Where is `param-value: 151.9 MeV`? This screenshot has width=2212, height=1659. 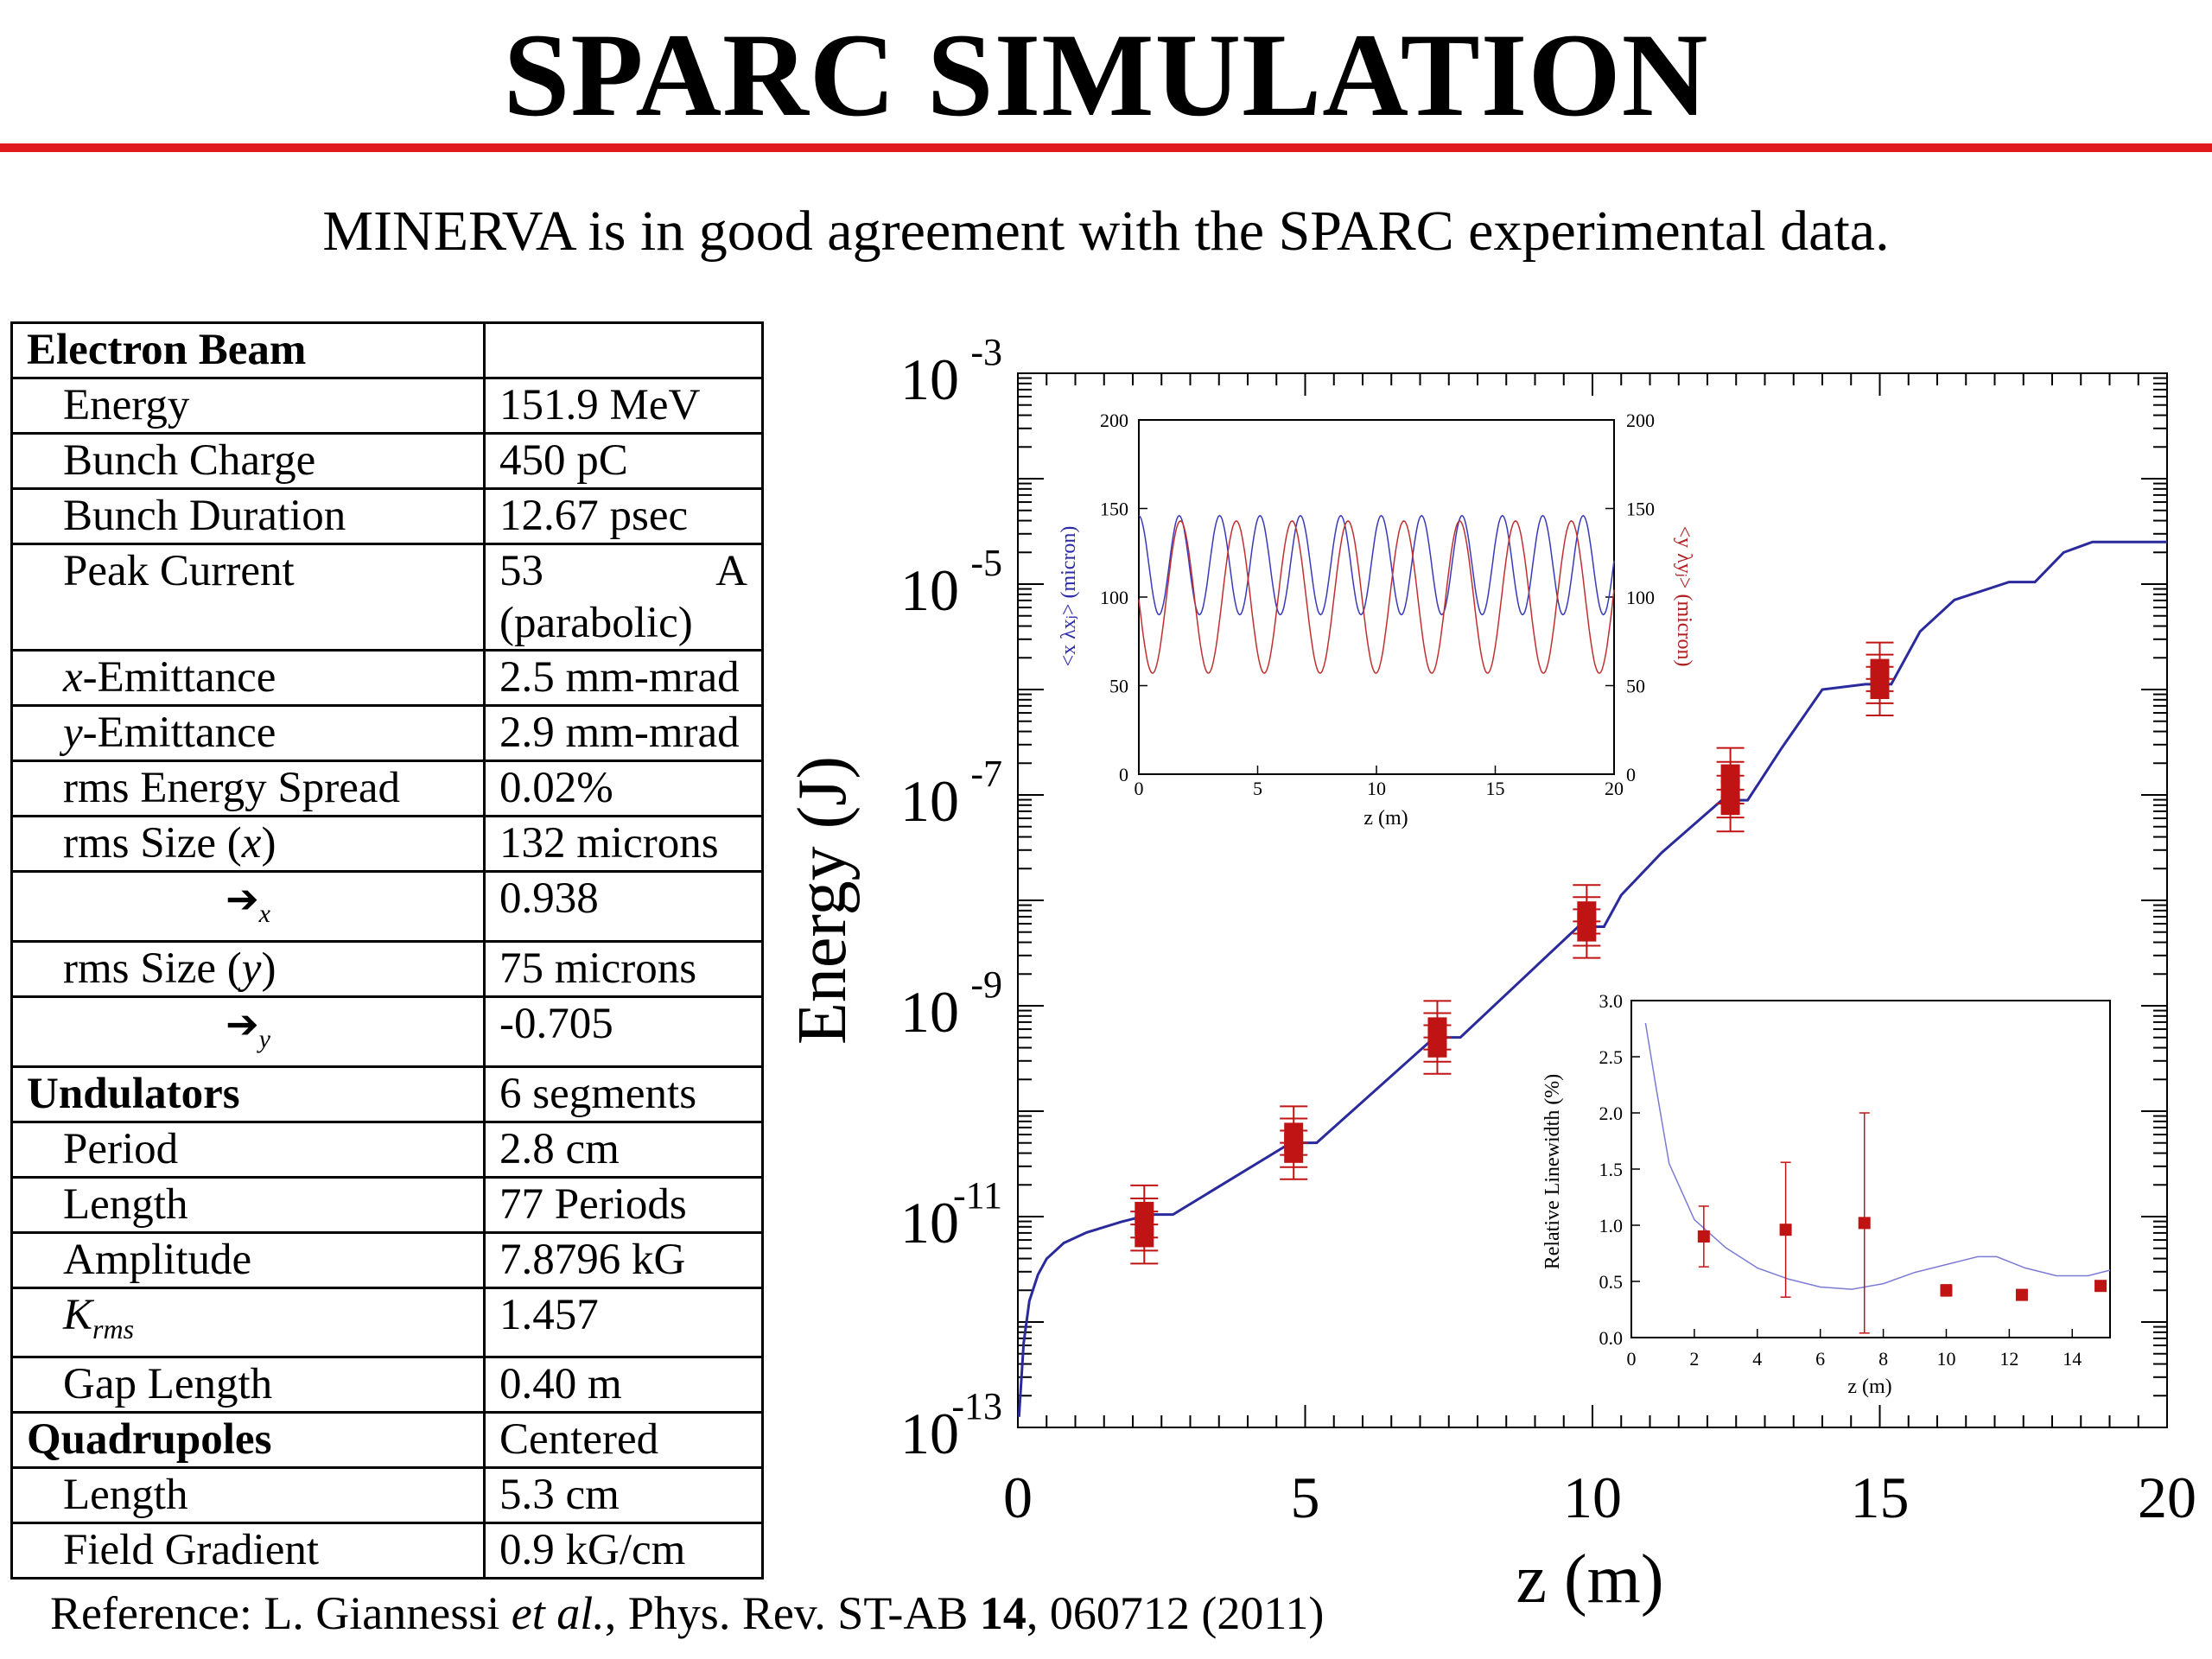
param-value: 151.9 MeV is located at coordinates (600, 405).